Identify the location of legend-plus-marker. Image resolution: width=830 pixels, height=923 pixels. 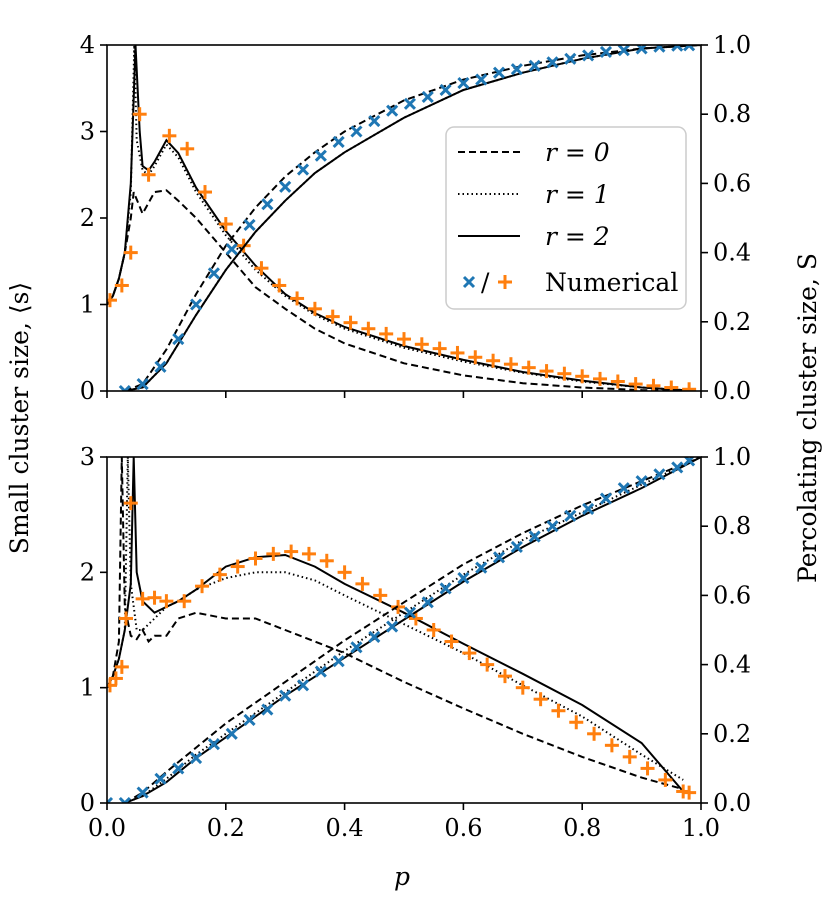
(505, 282).